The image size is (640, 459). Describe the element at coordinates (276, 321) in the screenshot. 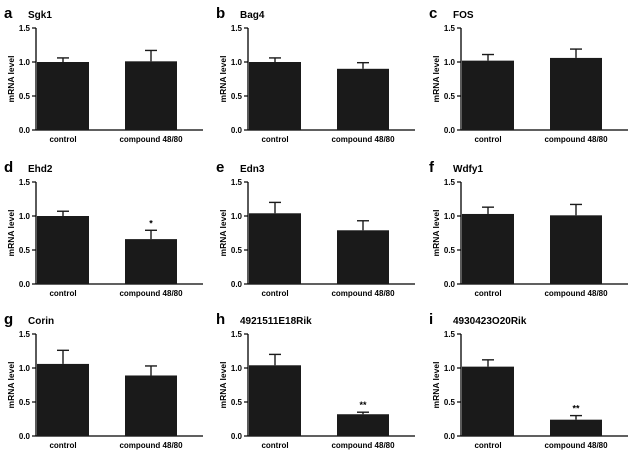

I see `gene-title: 4921511E18Rik` at that location.